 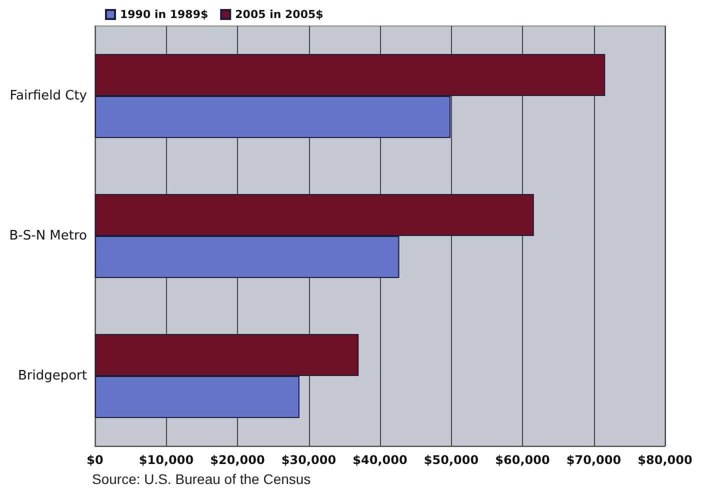 What do you see at coordinates (201, 479) in the screenshot?
I see `source-note: Source: U.S. Bureau of the Census` at bounding box center [201, 479].